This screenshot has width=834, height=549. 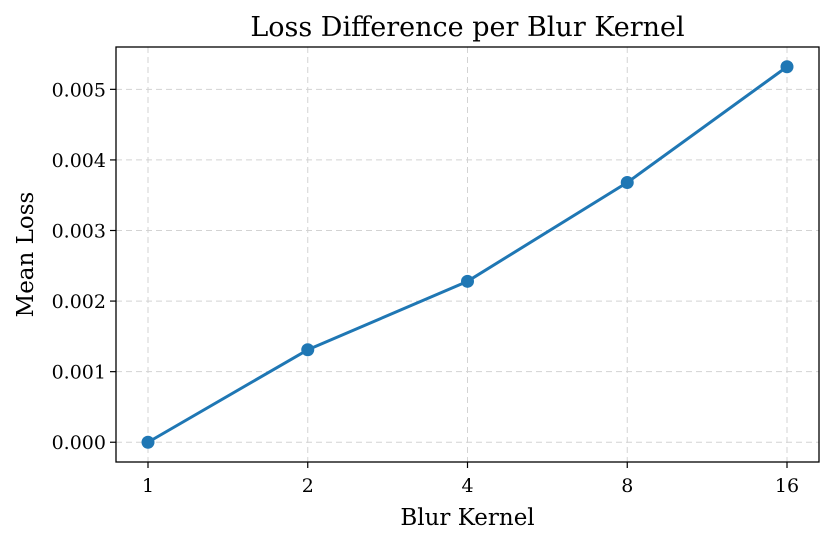 What do you see at coordinates (79, 161) in the screenshot?
I see `y-tick-label: 0.004` at bounding box center [79, 161].